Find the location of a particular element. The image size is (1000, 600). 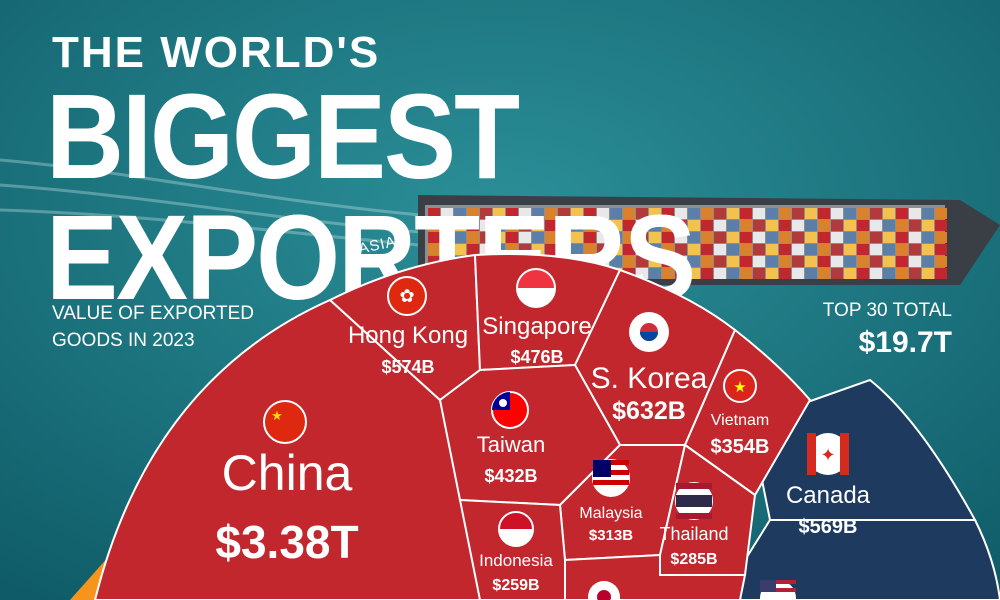

taiwan-name-label: Taiwan is located at coordinates (511, 444).